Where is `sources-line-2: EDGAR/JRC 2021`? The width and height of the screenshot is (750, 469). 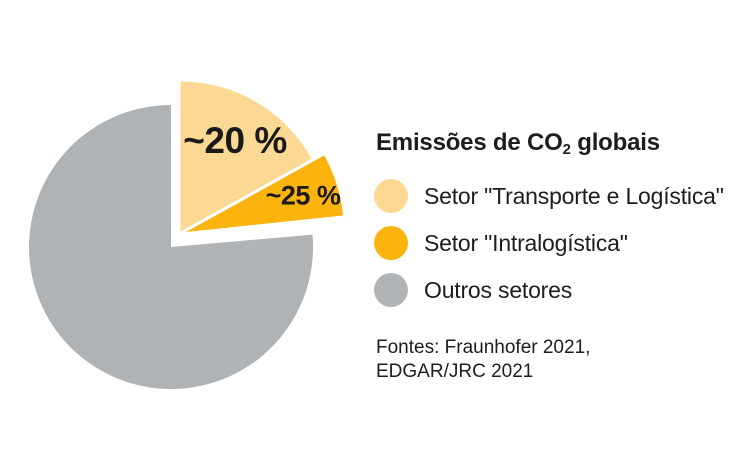
sources-line-2: EDGAR/JRC 2021 is located at coordinates (455, 371).